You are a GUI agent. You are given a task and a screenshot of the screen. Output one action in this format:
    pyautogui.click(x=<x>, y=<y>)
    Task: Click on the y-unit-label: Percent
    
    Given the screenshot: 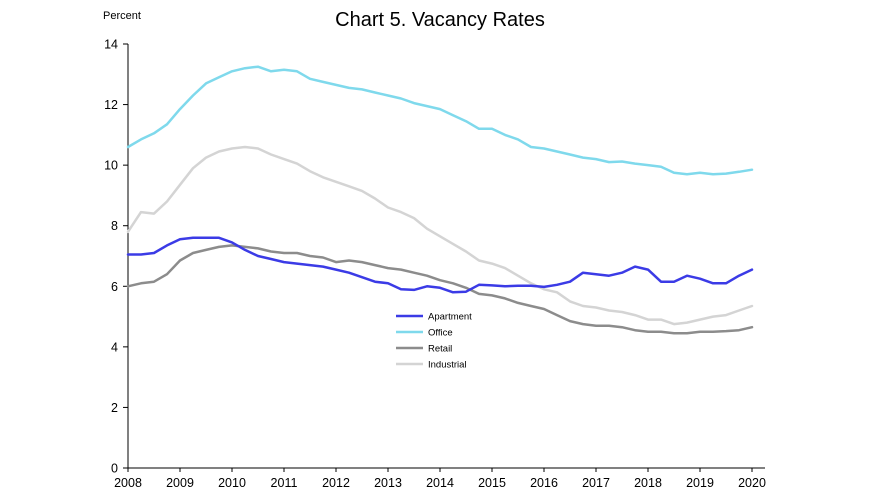 What is the action you would take?
    pyautogui.click(x=122, y=16)
    